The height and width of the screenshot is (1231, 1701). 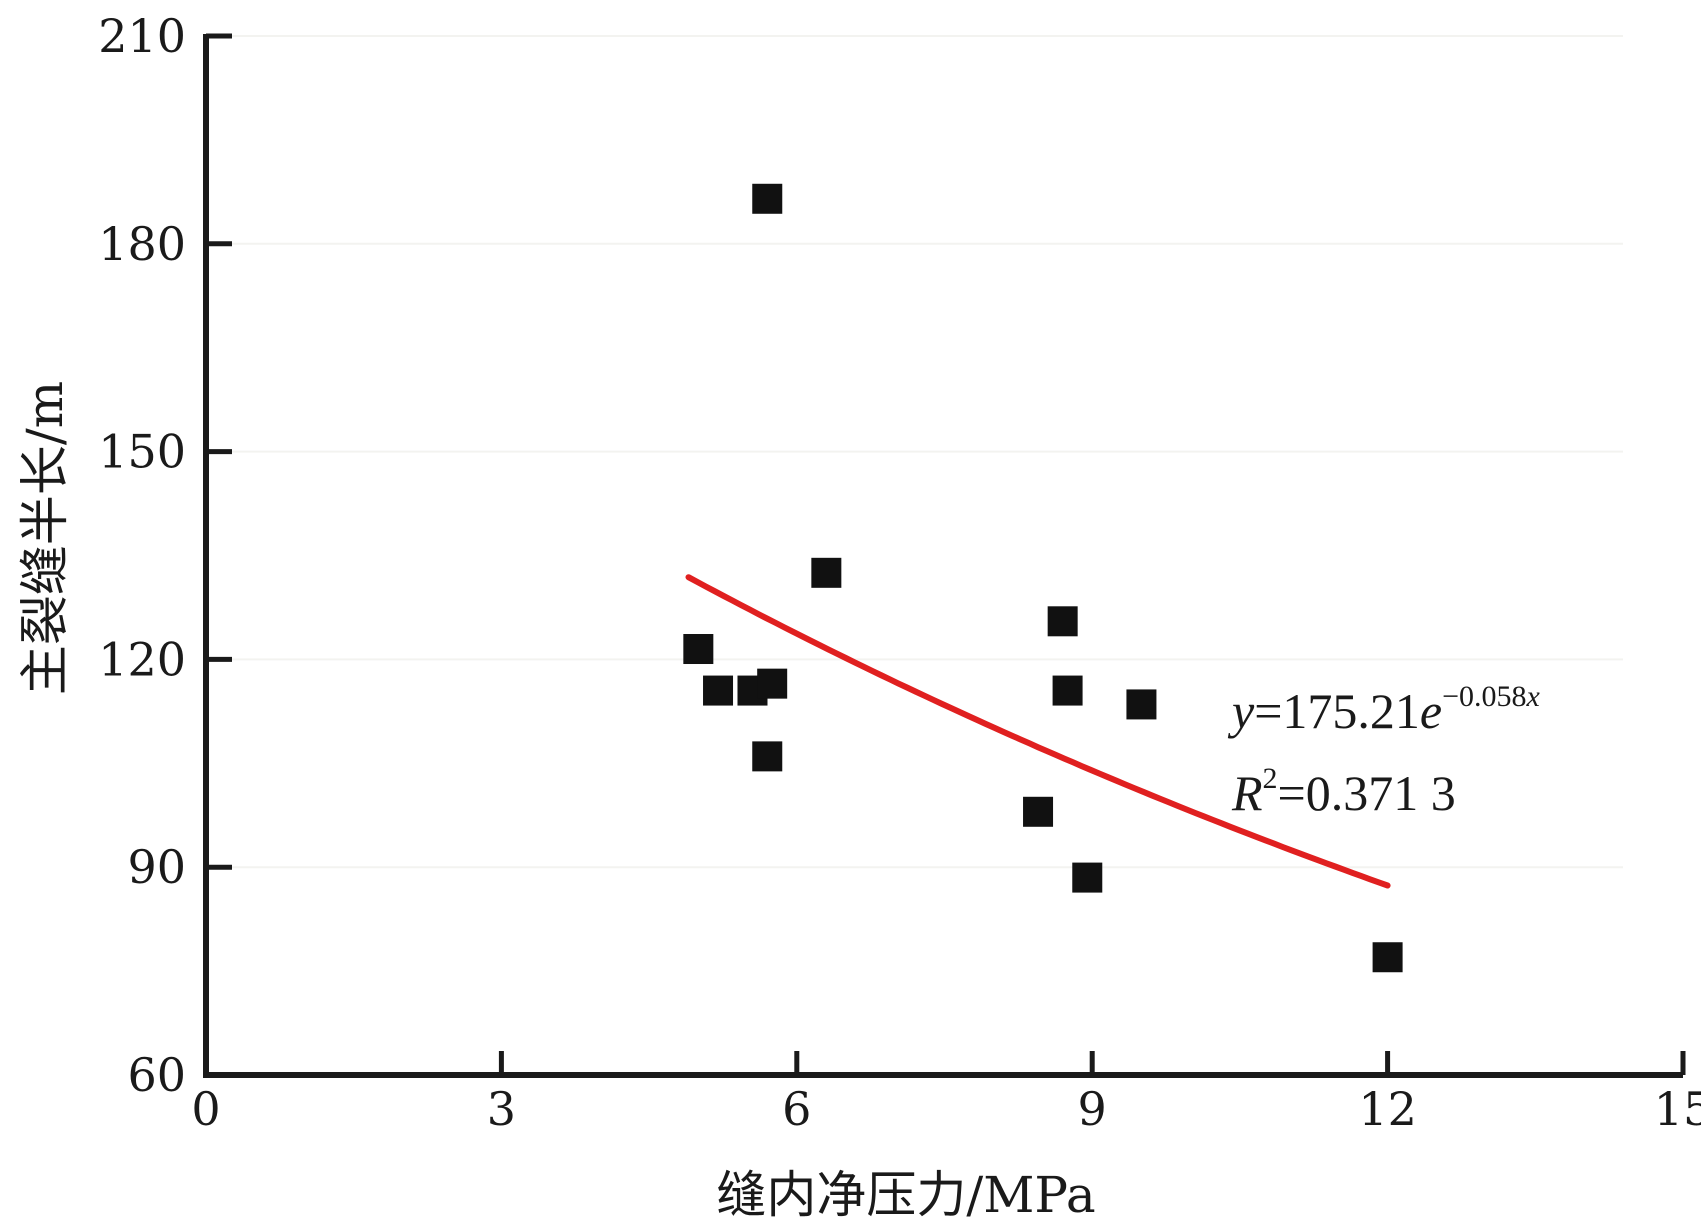 I want to click on x-tick-label-3: 3, so click(x=501, y=1109).